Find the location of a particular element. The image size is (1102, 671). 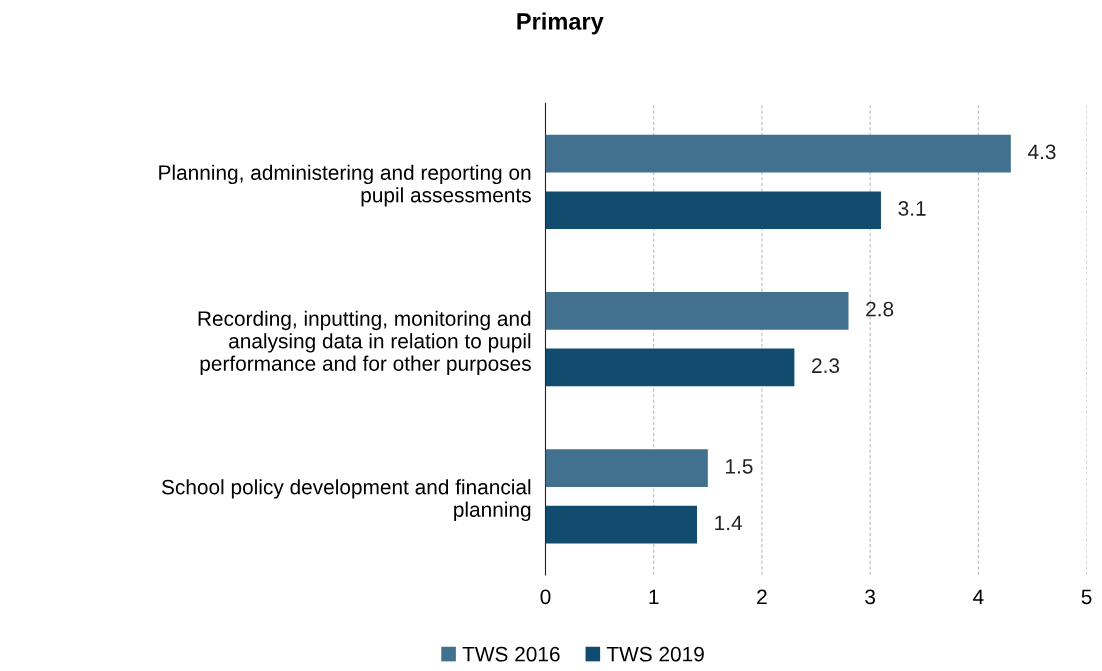

data-label: 3.1 is located at coordinates (912, 208).